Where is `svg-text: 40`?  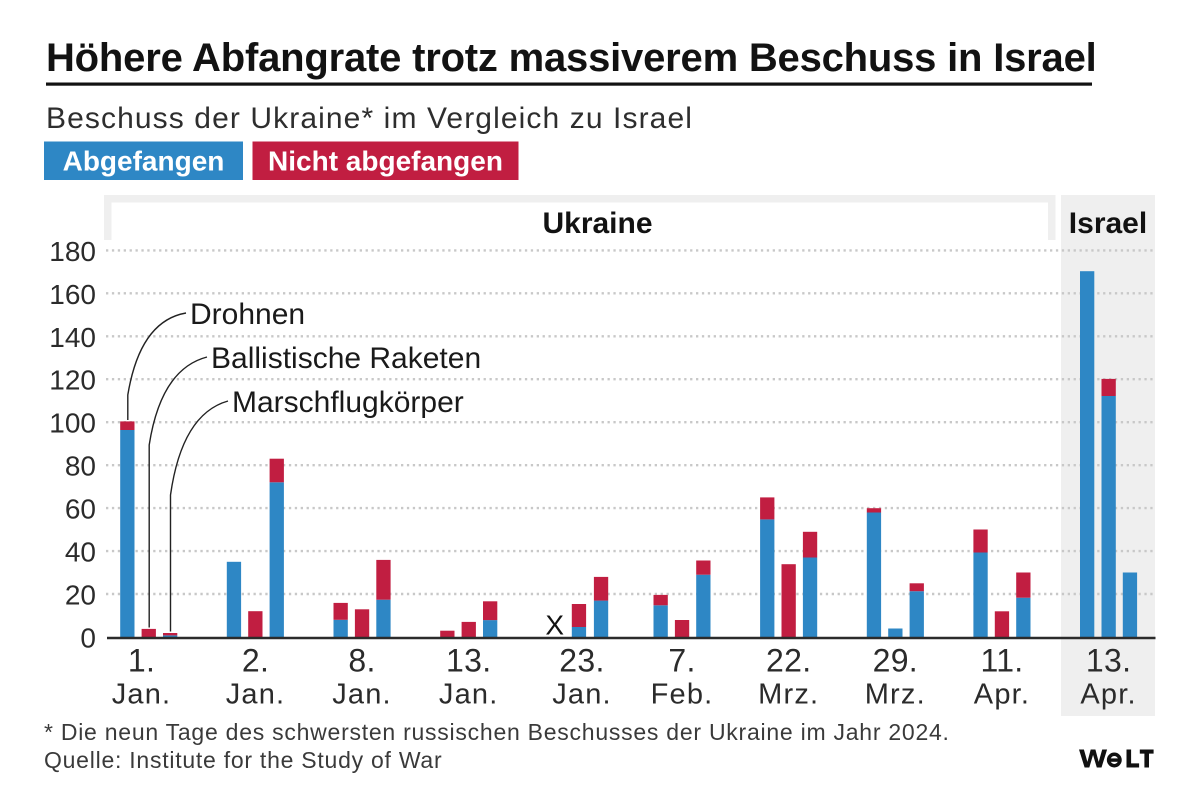 svg-text: 40 is located at coordinates (80, 552).